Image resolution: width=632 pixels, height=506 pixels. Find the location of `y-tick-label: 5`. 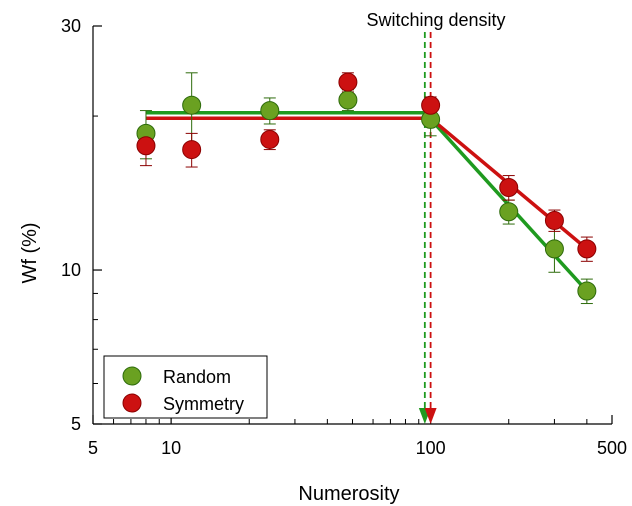

y-tick-label: 5 is located at coordinates (76, 424).